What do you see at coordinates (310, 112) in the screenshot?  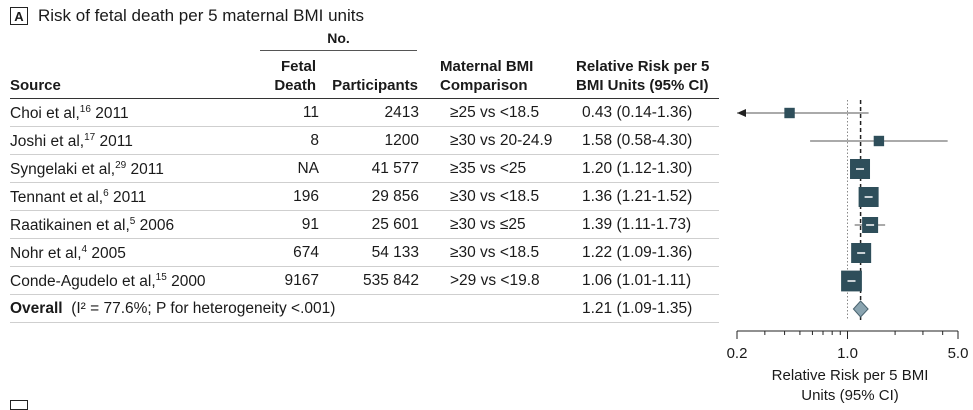 I see `study-fetal-death: 11` at bounding box center [310, 112].